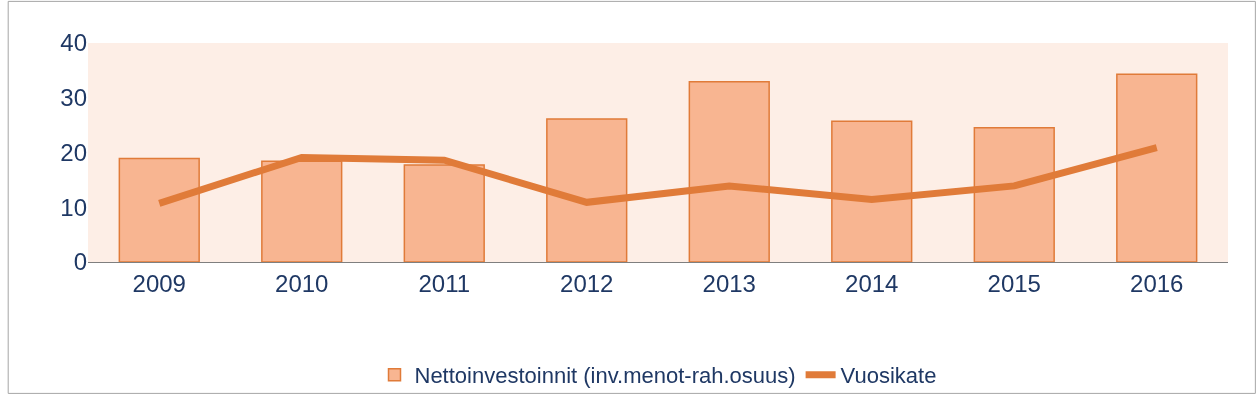 This screenshot has height=408, width=1258. What do you see at coordinates (73, 152) in the screenshot?
I see `y-tick-label: 20` at bounding box center [73, 152].